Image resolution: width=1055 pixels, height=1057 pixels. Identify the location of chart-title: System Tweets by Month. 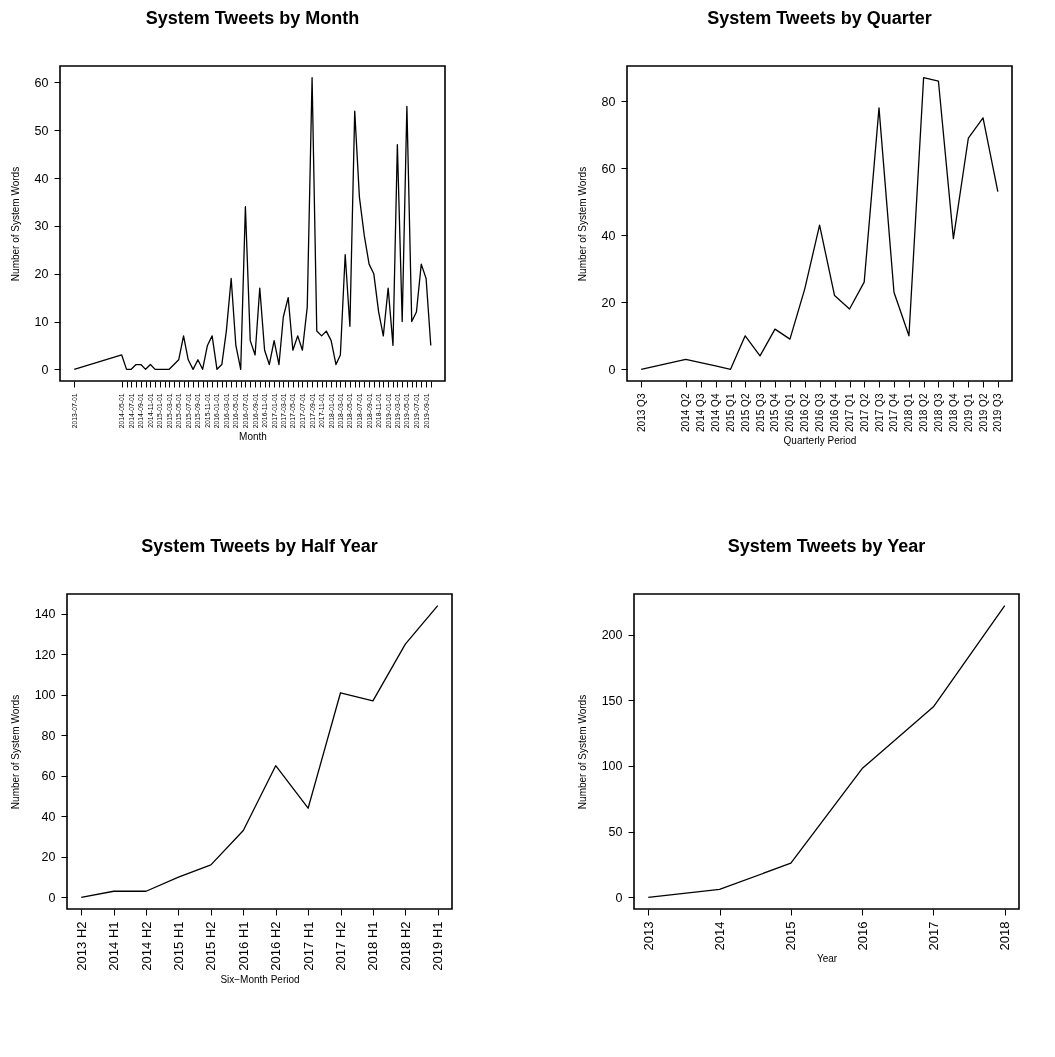
(252, 18).